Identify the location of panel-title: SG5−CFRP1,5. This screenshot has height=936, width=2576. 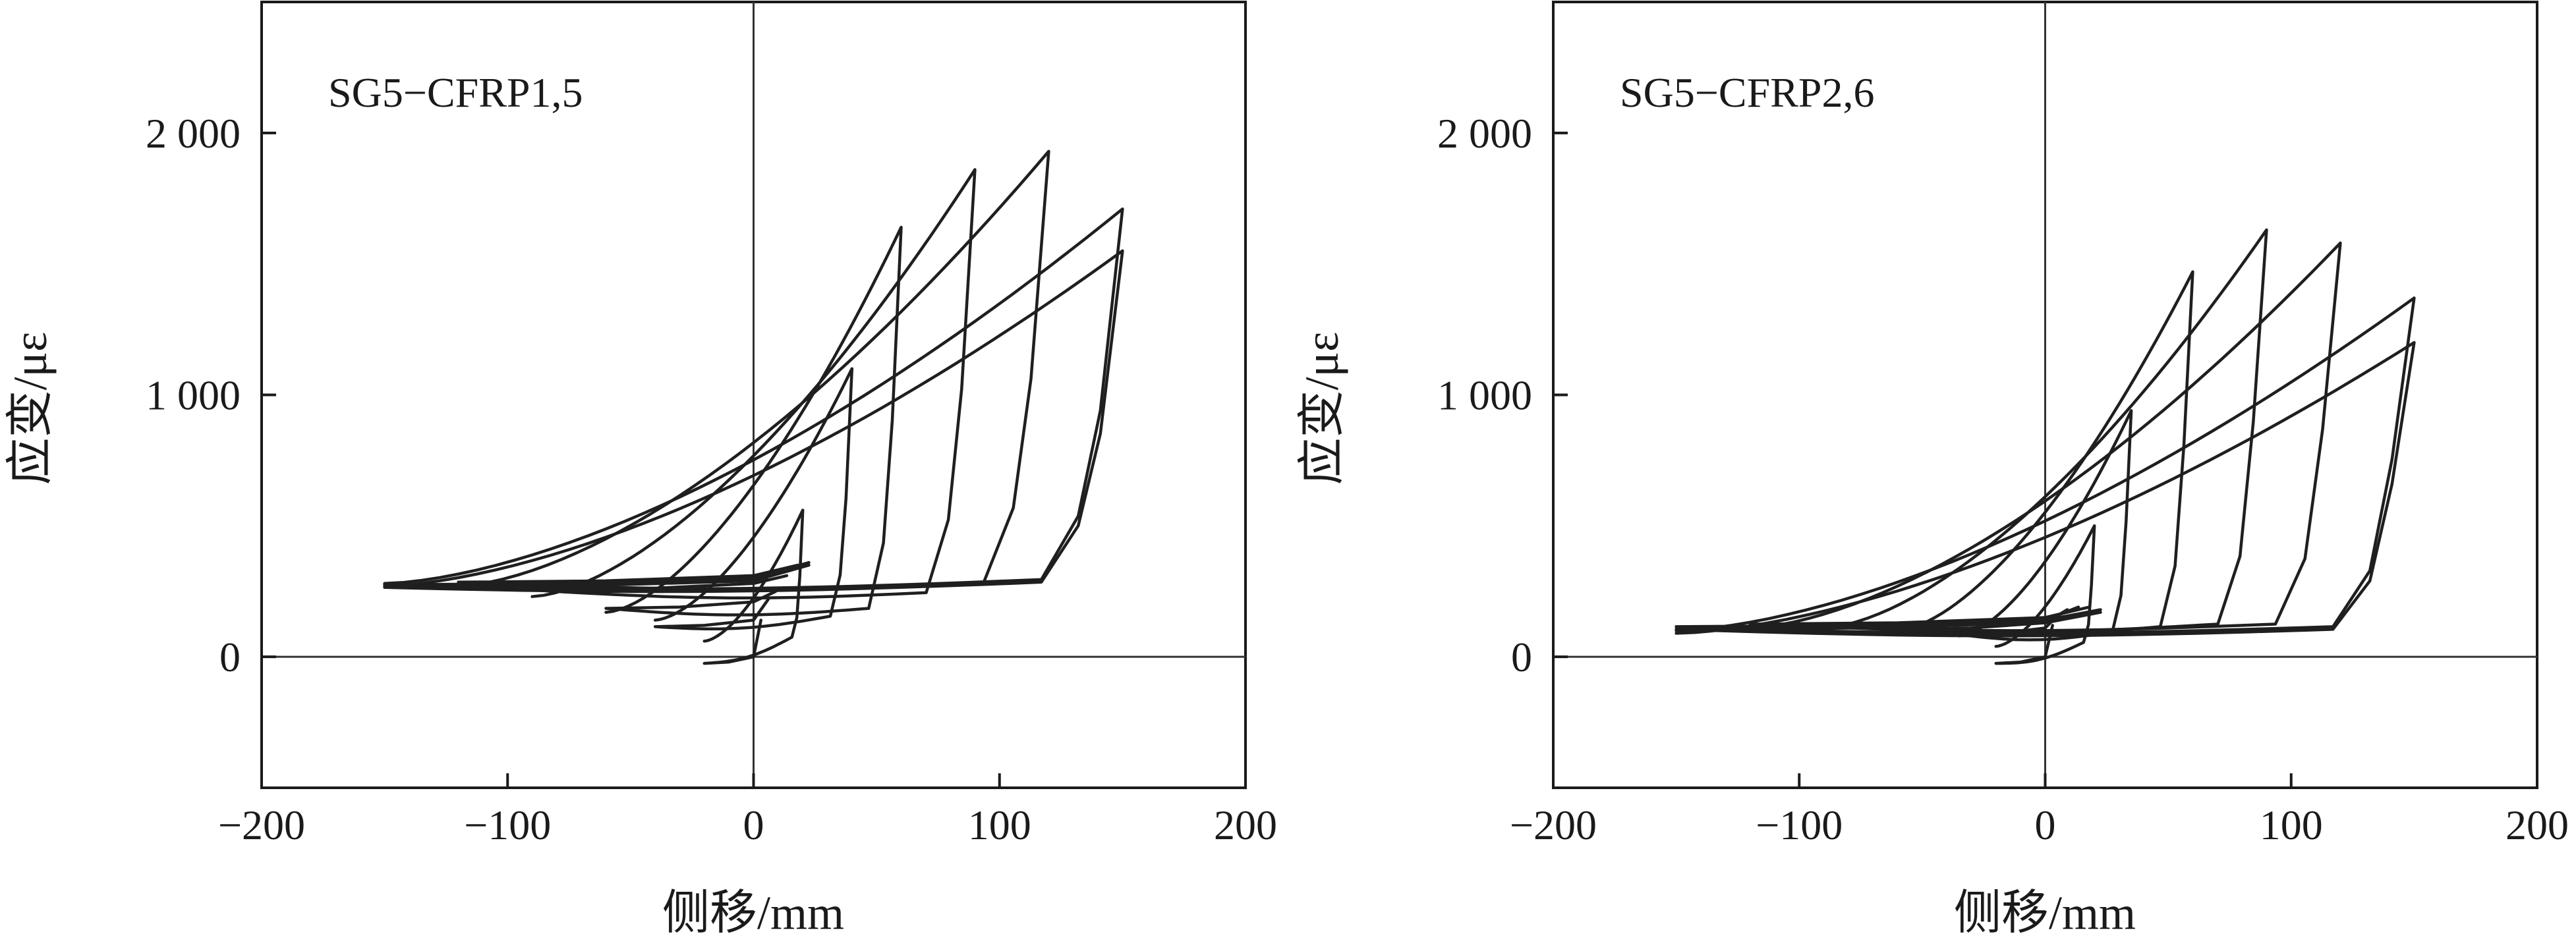
(455, 92).